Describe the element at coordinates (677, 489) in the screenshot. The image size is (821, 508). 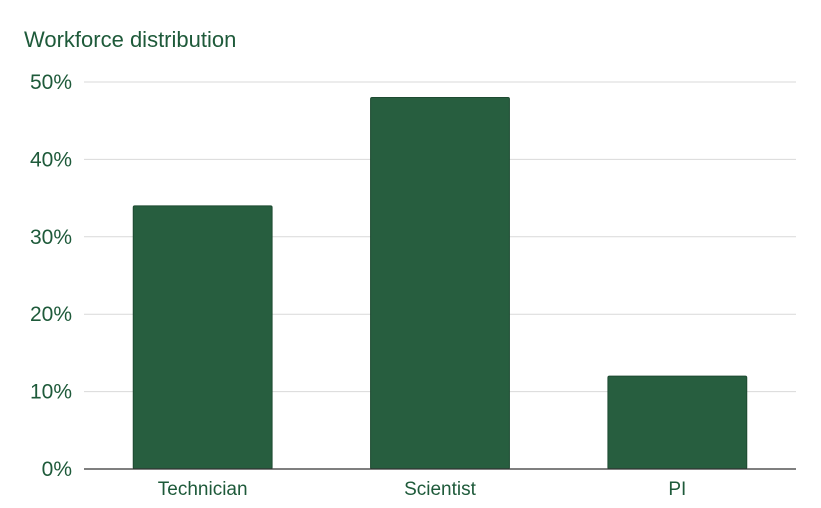
I see `x-category-label: PI` at that location.